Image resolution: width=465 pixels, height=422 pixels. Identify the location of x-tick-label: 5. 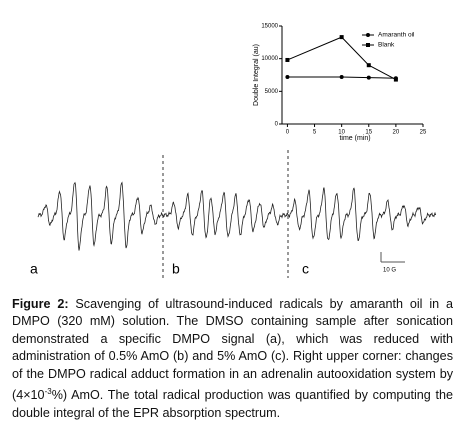
(315, 133).